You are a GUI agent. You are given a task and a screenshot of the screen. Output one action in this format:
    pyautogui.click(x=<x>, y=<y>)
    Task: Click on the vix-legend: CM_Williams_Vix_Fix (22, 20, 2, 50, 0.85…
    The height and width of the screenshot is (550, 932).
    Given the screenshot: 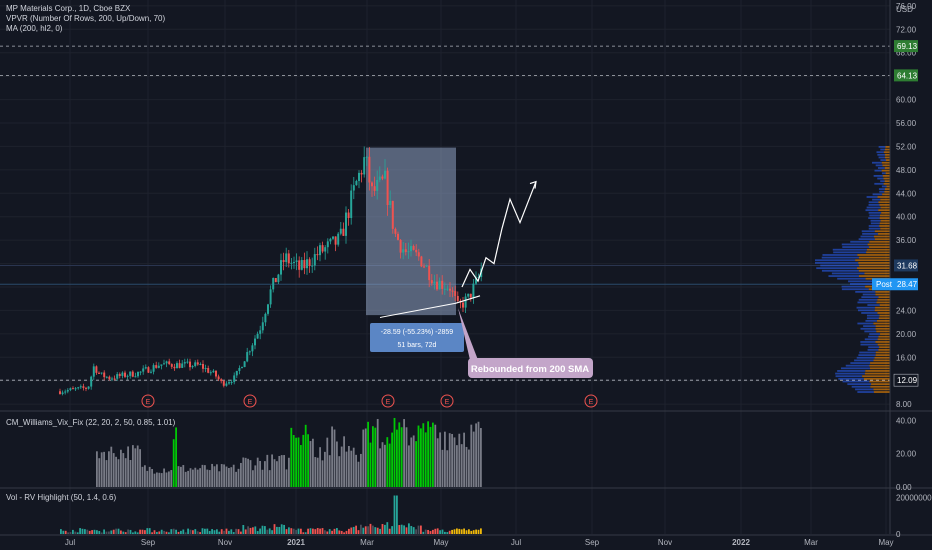 What is the action you would take?
    pyautogui.click(x=91, y=422)
    